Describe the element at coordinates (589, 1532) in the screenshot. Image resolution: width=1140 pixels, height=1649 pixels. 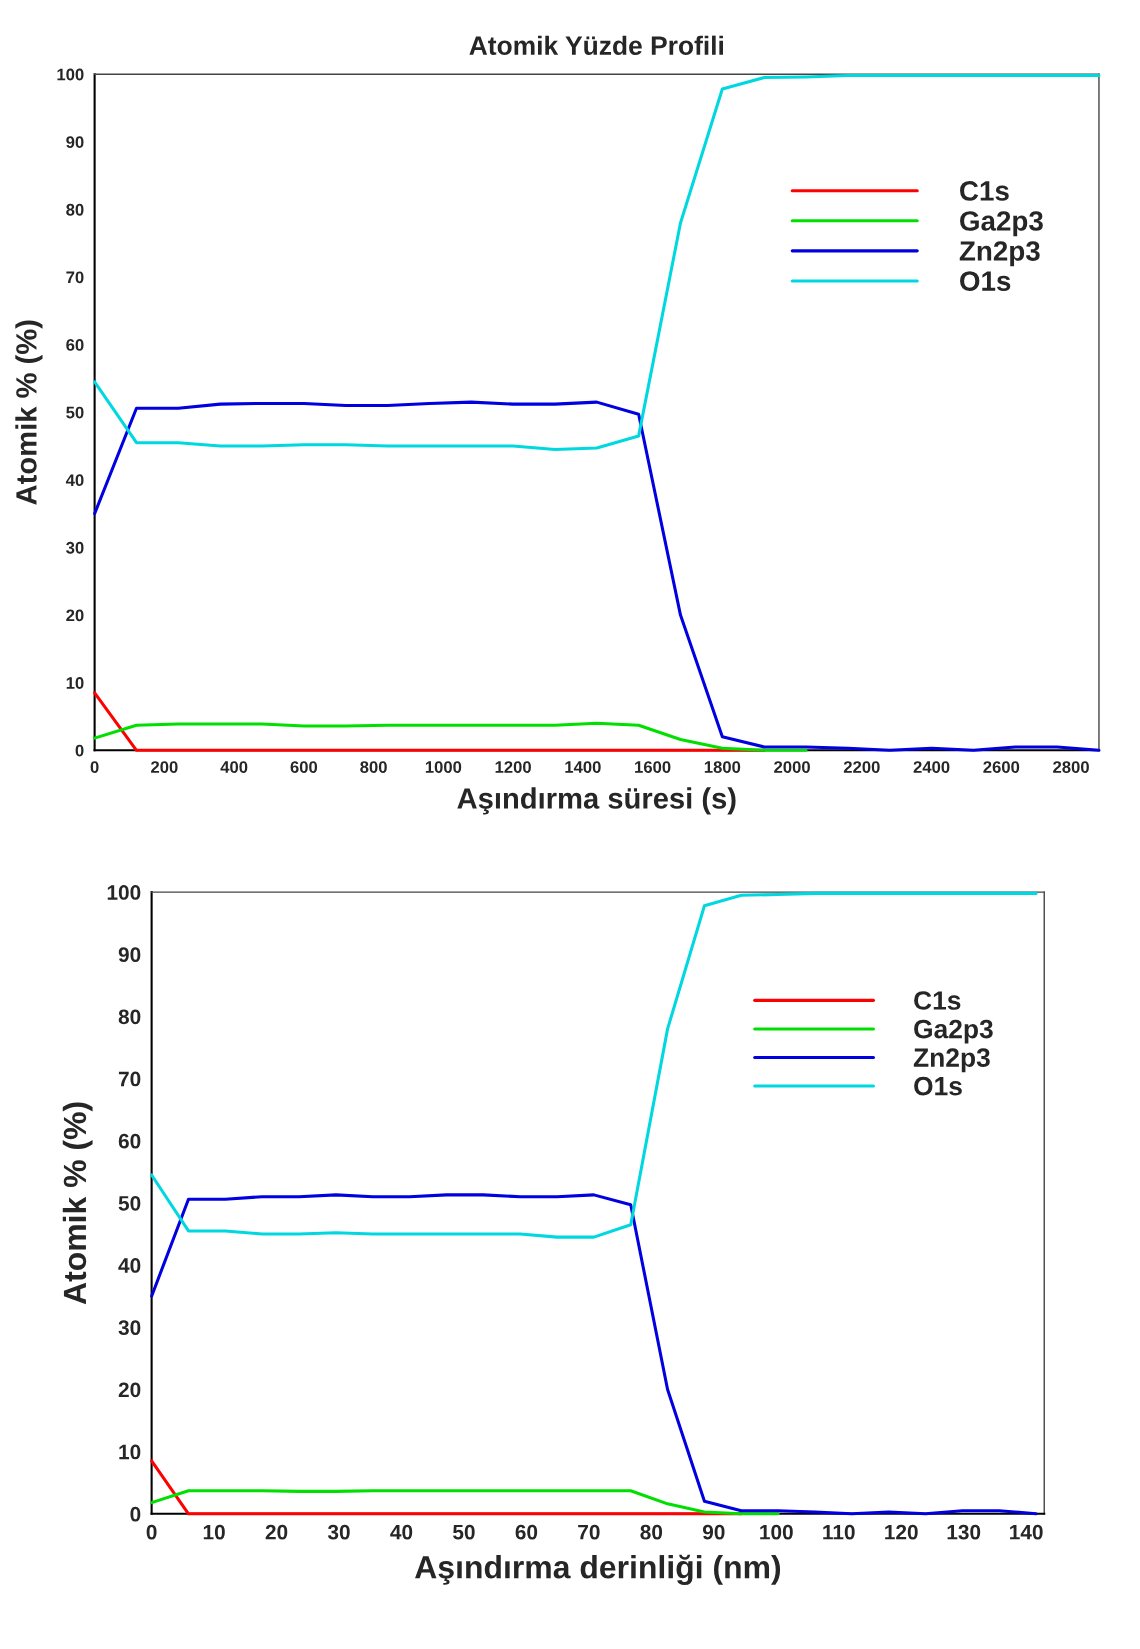
I see `x-tick-label: 70` at that location.